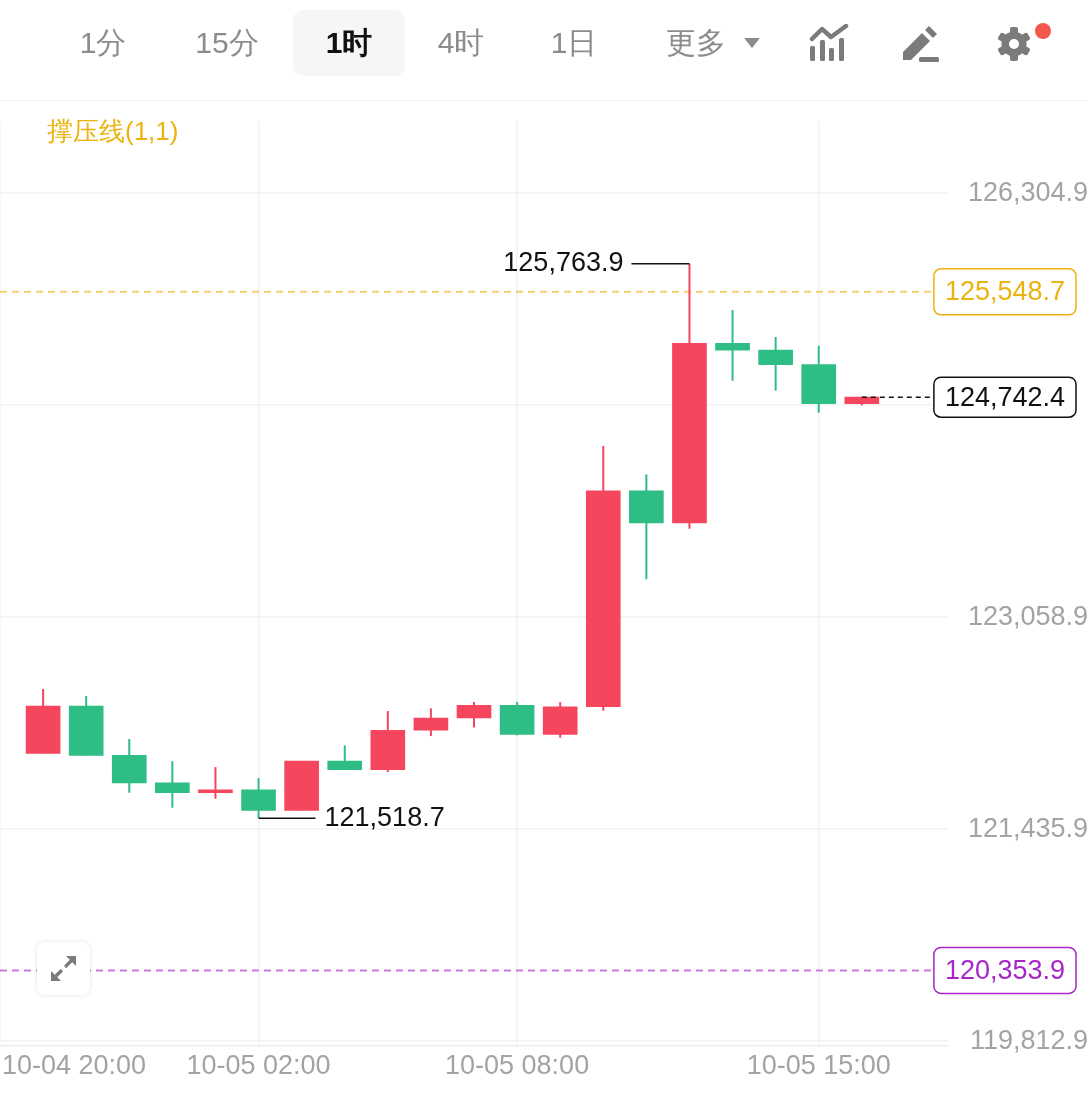 The image size is (1088, 1104). Describe the element at coordinates (103, 43) in the screenshot. I see `text: 1分` at that location.